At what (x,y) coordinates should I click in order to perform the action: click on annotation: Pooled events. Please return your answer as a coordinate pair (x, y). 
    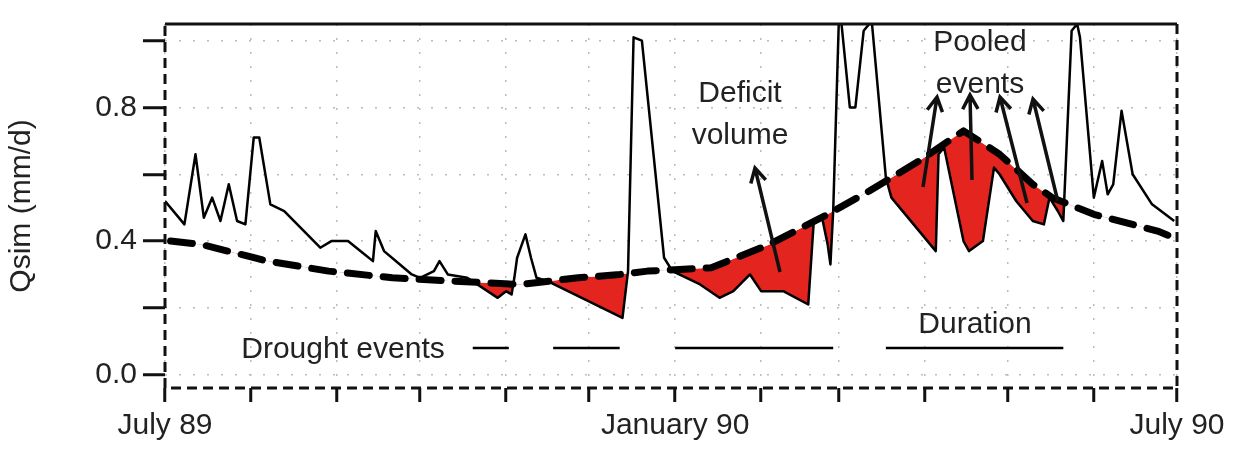
    Looking at the image, I should click on (980, 62).